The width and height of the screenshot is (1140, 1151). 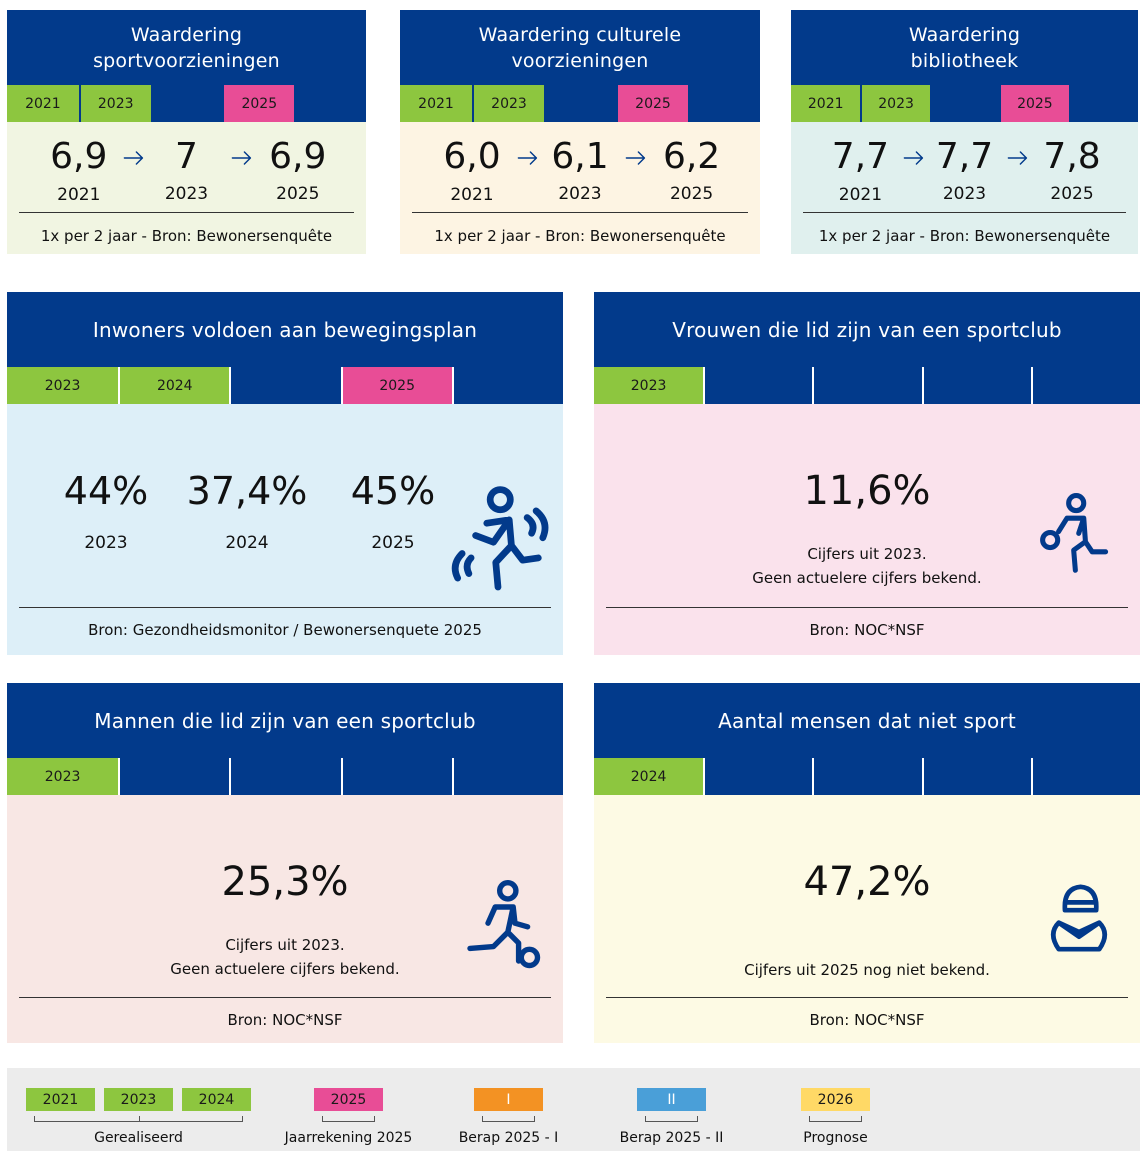 I want to click on card-title: sportvoorzieningen, so click(x=186, y=60).